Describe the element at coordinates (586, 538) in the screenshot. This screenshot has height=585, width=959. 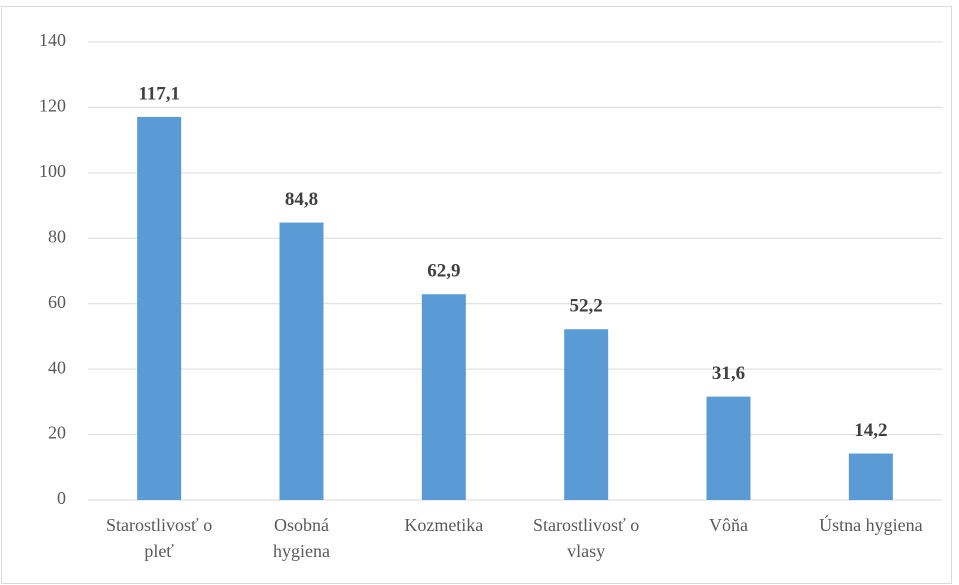
I see `x-tick-label: Starostlivosť o vlasy` at that location.